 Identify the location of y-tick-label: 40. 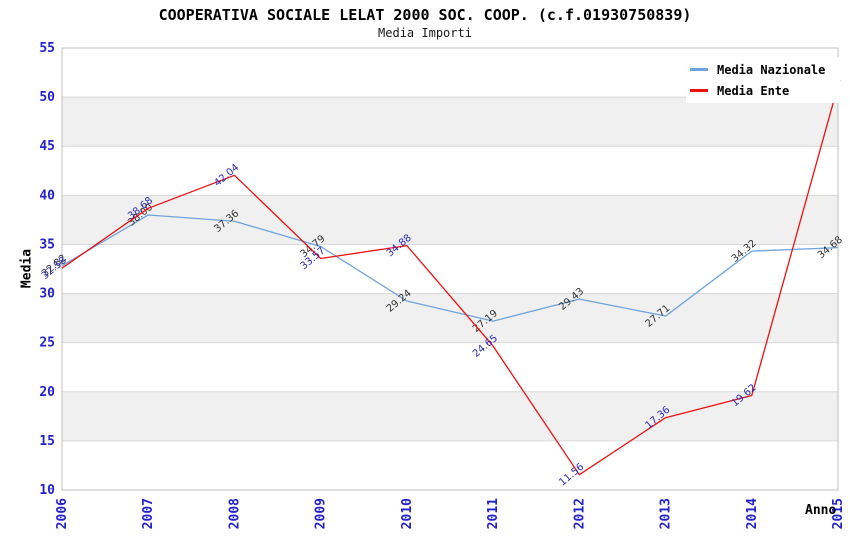
(47, 195).